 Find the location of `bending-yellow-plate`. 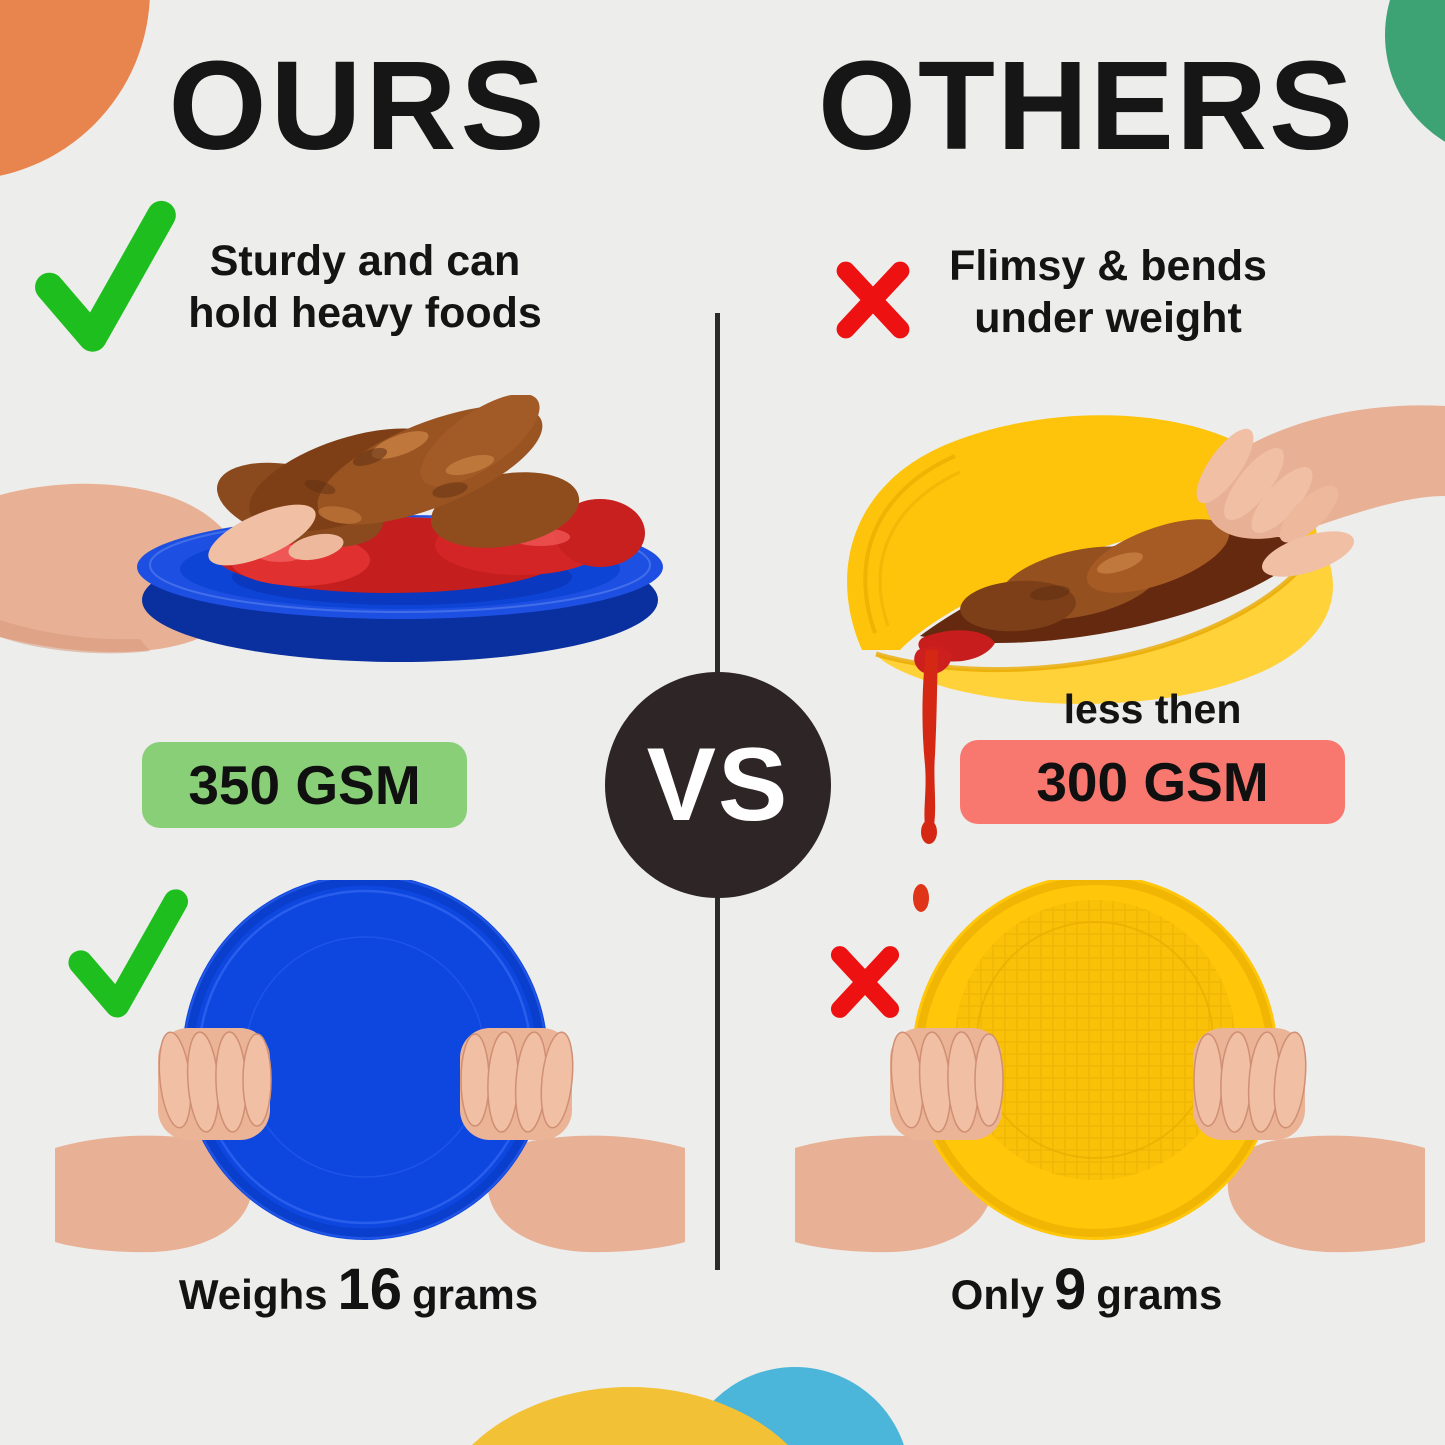

bending-yellow-plate is located at coordinates (1082, 532).